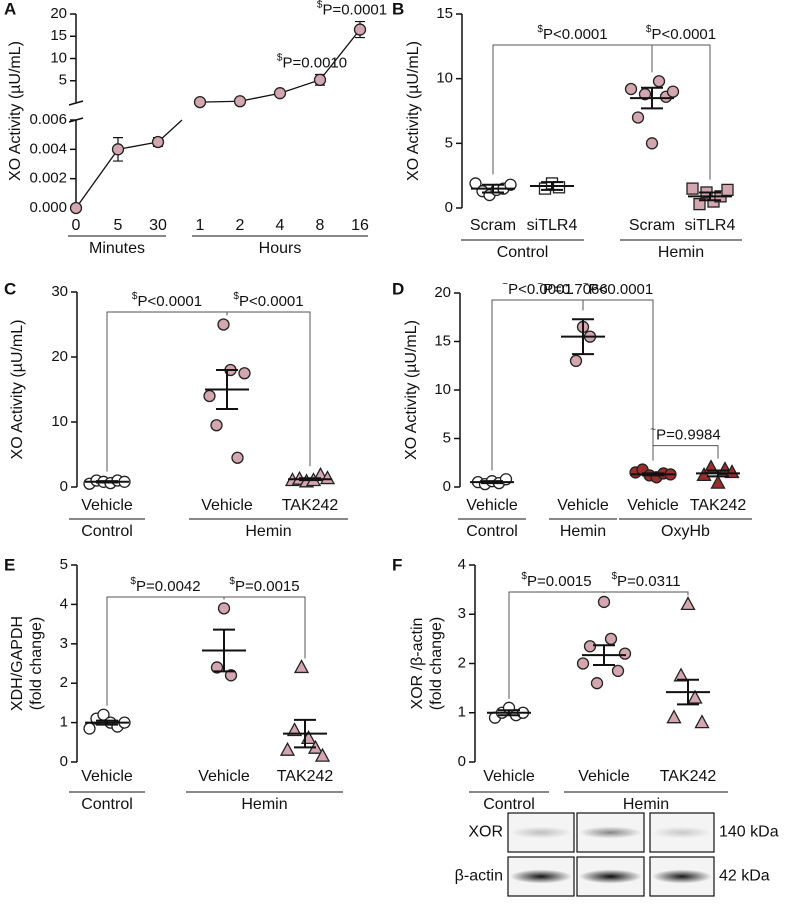 The image size is (790, 904). I want to click on x-category-label: 30, so click(158, 225).